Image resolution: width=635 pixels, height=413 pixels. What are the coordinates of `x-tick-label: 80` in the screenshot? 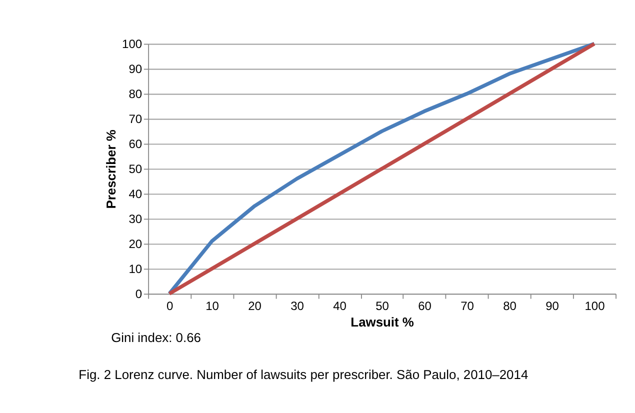 It's located at (510, 305).